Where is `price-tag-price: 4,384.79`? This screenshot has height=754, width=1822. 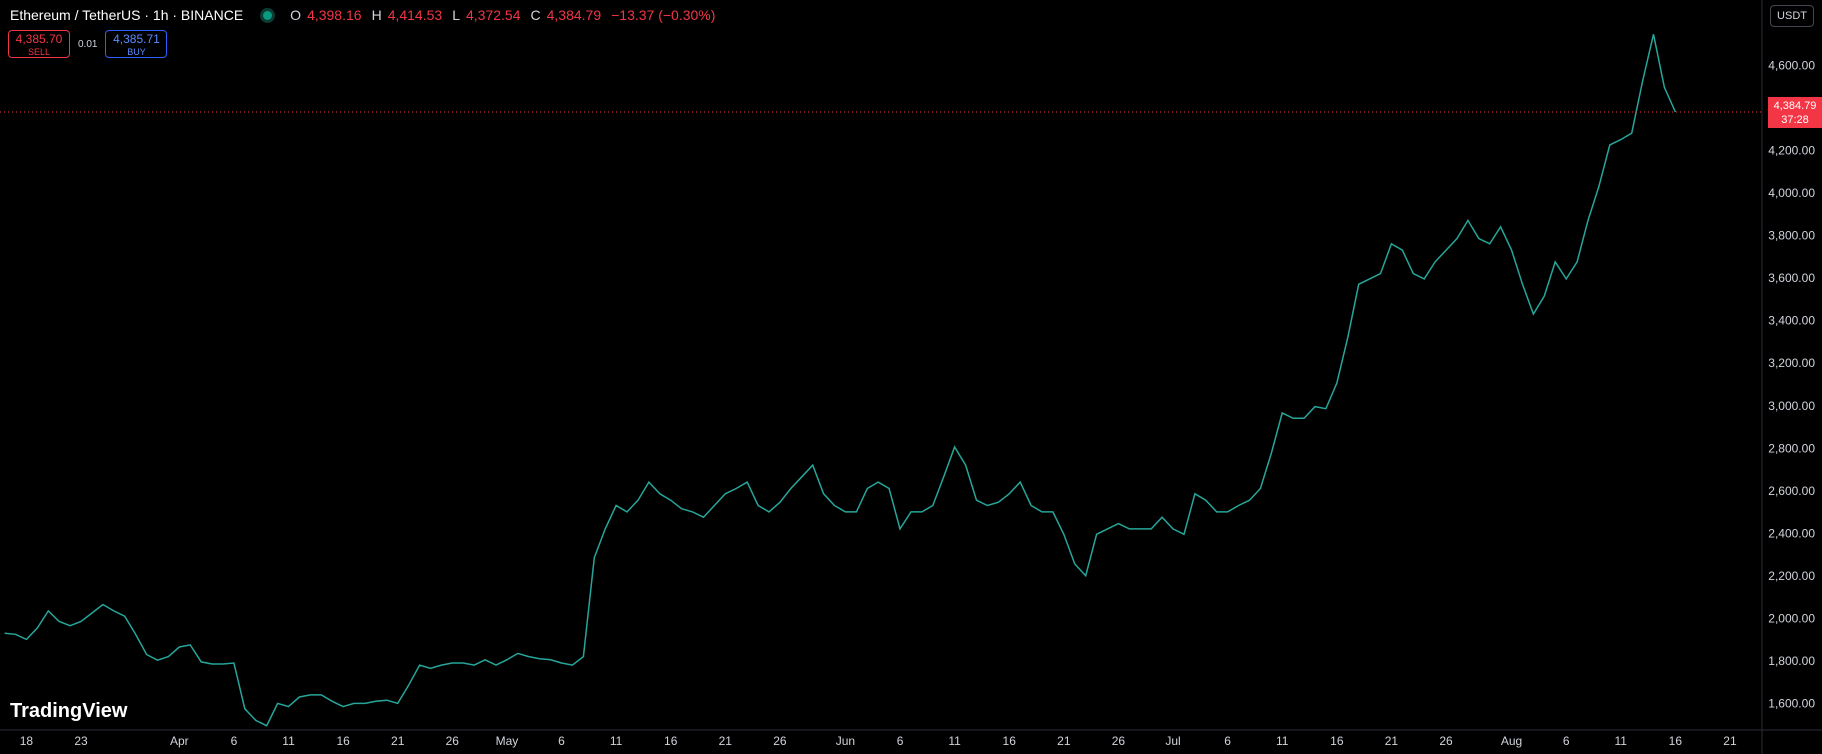 price-tag-price: 4,384.79 is located at coordinates (1795, 105).